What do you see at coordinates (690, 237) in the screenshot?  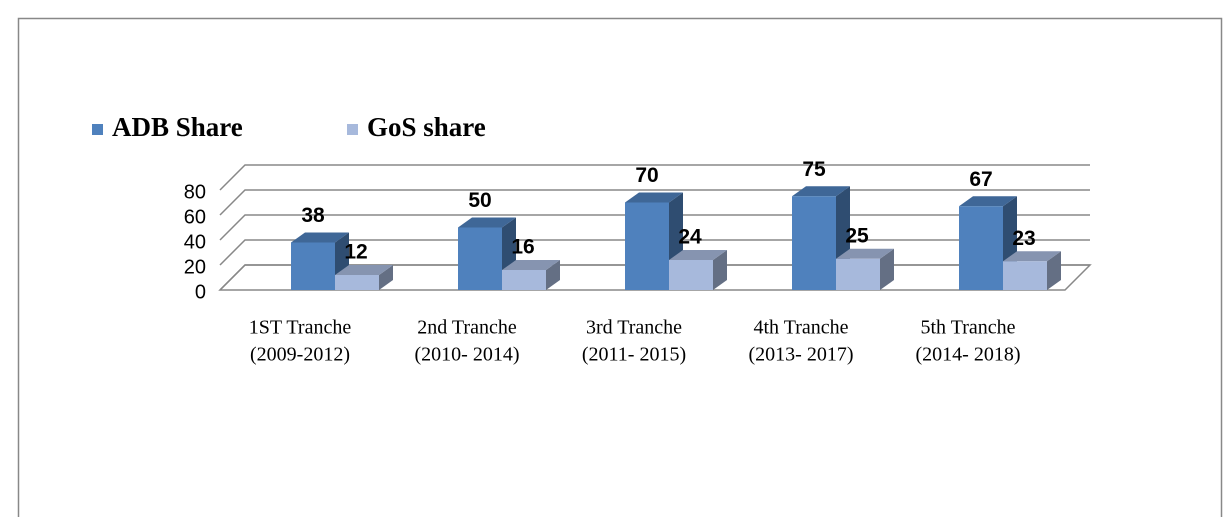 I see `data-label: 24` at bounding box center [690, 237].